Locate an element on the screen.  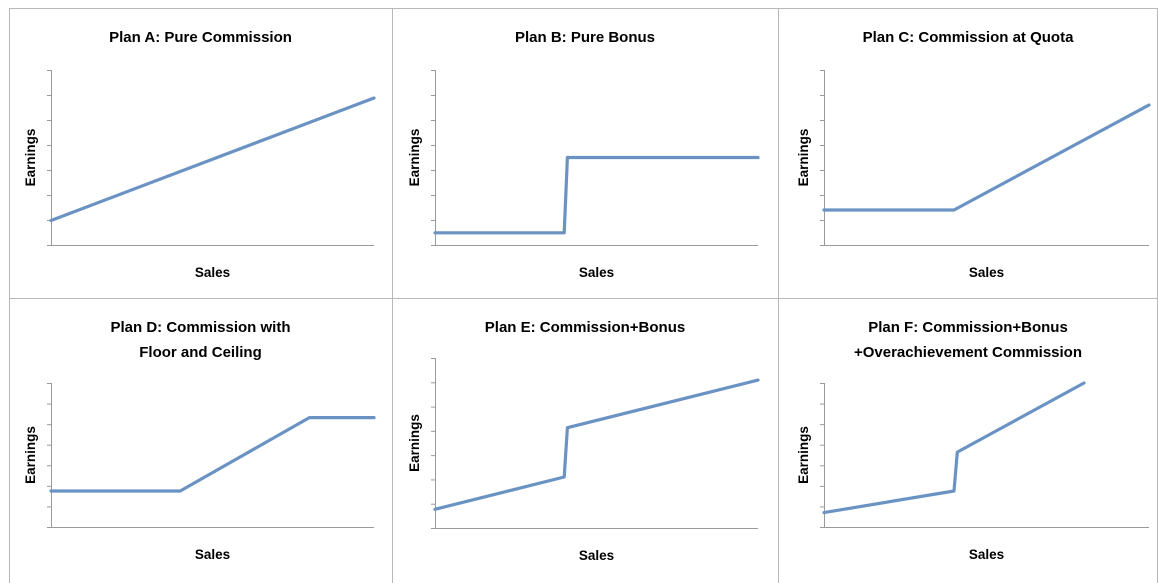
chart-title: Plan C: Commission at Quota is located at coordinates (969, 37).